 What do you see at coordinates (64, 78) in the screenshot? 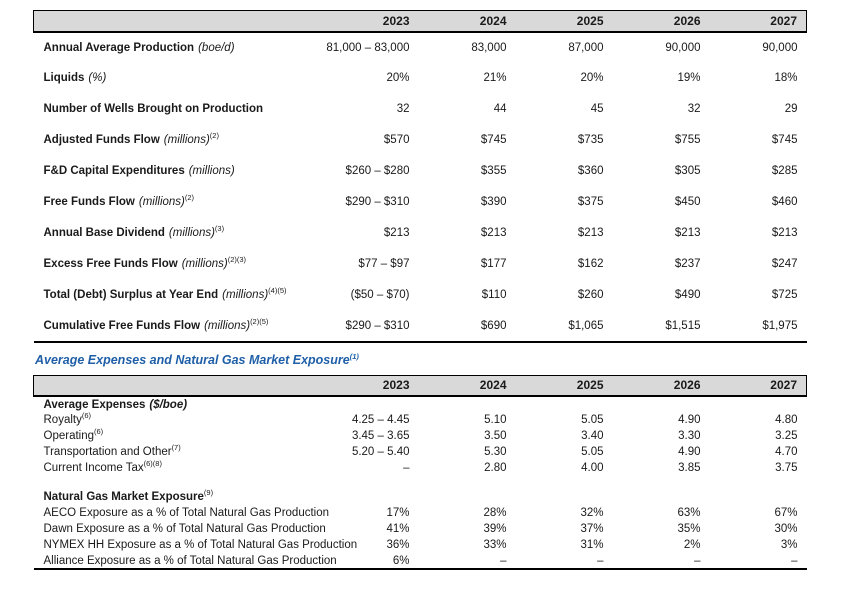
I see `row-label-text: Liquids` at bounding box center [64, 78].